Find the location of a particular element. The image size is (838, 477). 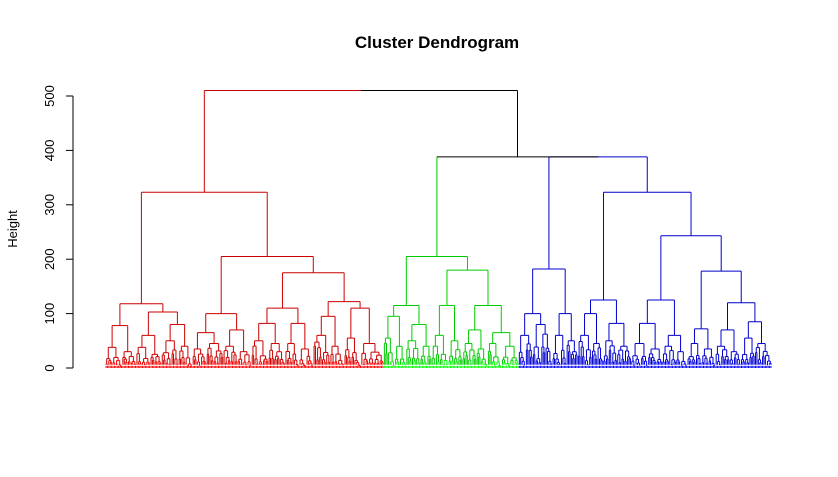

y-tick-label: 0 is located at coordinates (49, 367).